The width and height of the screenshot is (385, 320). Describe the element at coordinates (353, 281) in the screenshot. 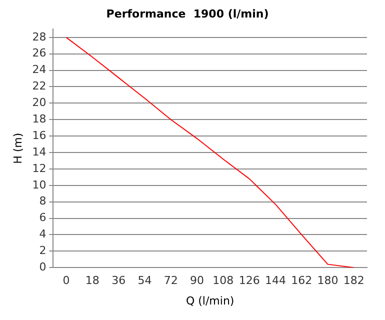

I see `x-tick-label: 182` at that location.